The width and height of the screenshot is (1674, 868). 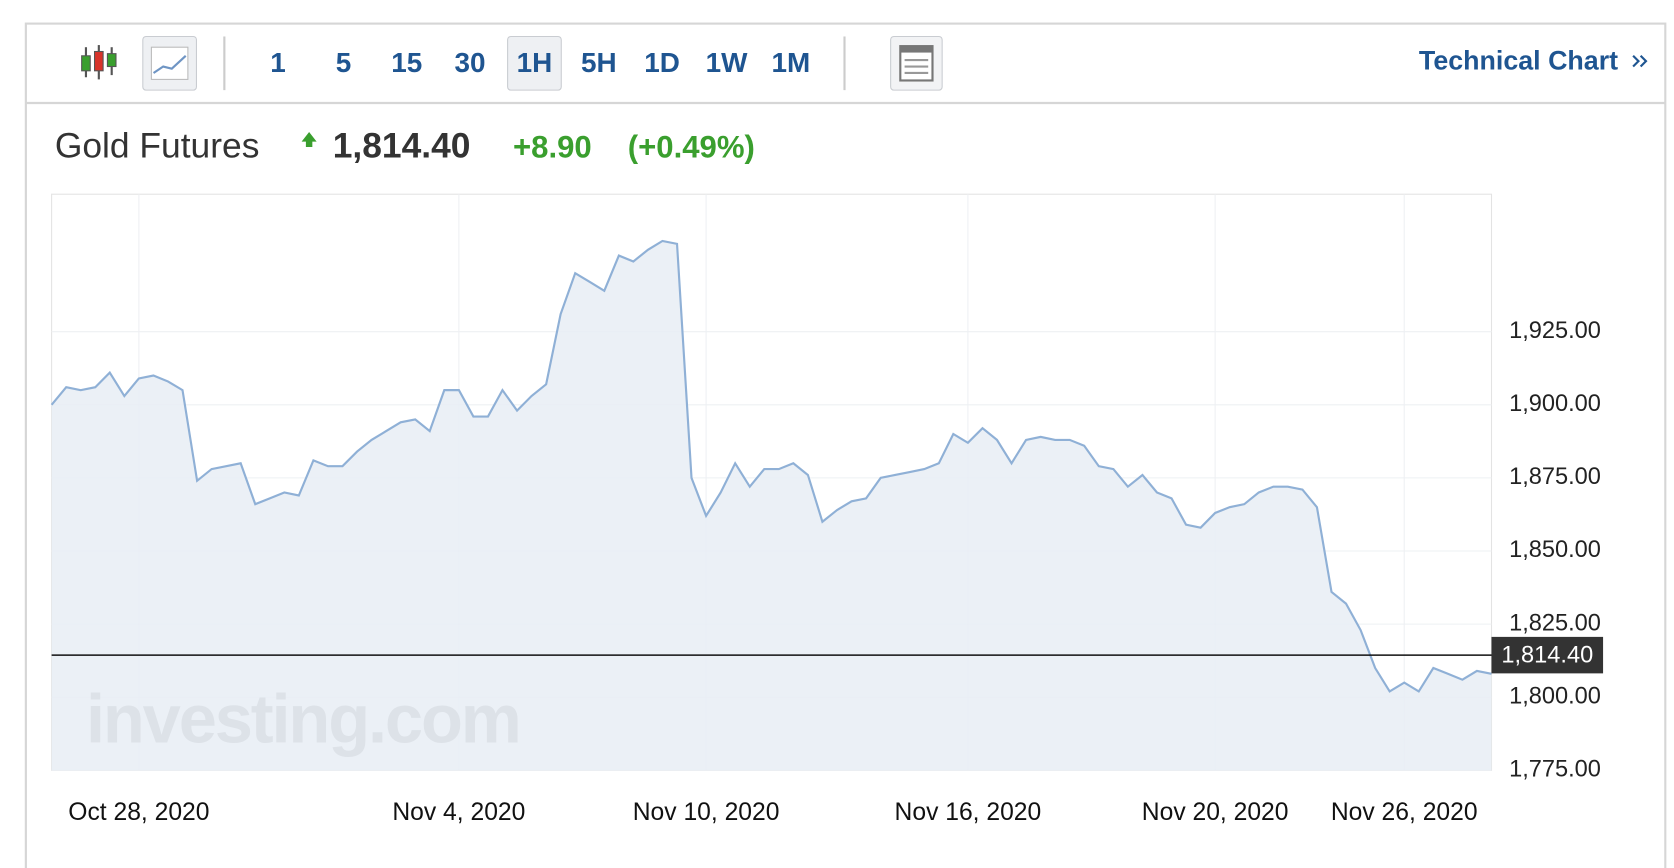 I want to click on y-tick-label: 1,875.00, so click(x=1555, y=477).